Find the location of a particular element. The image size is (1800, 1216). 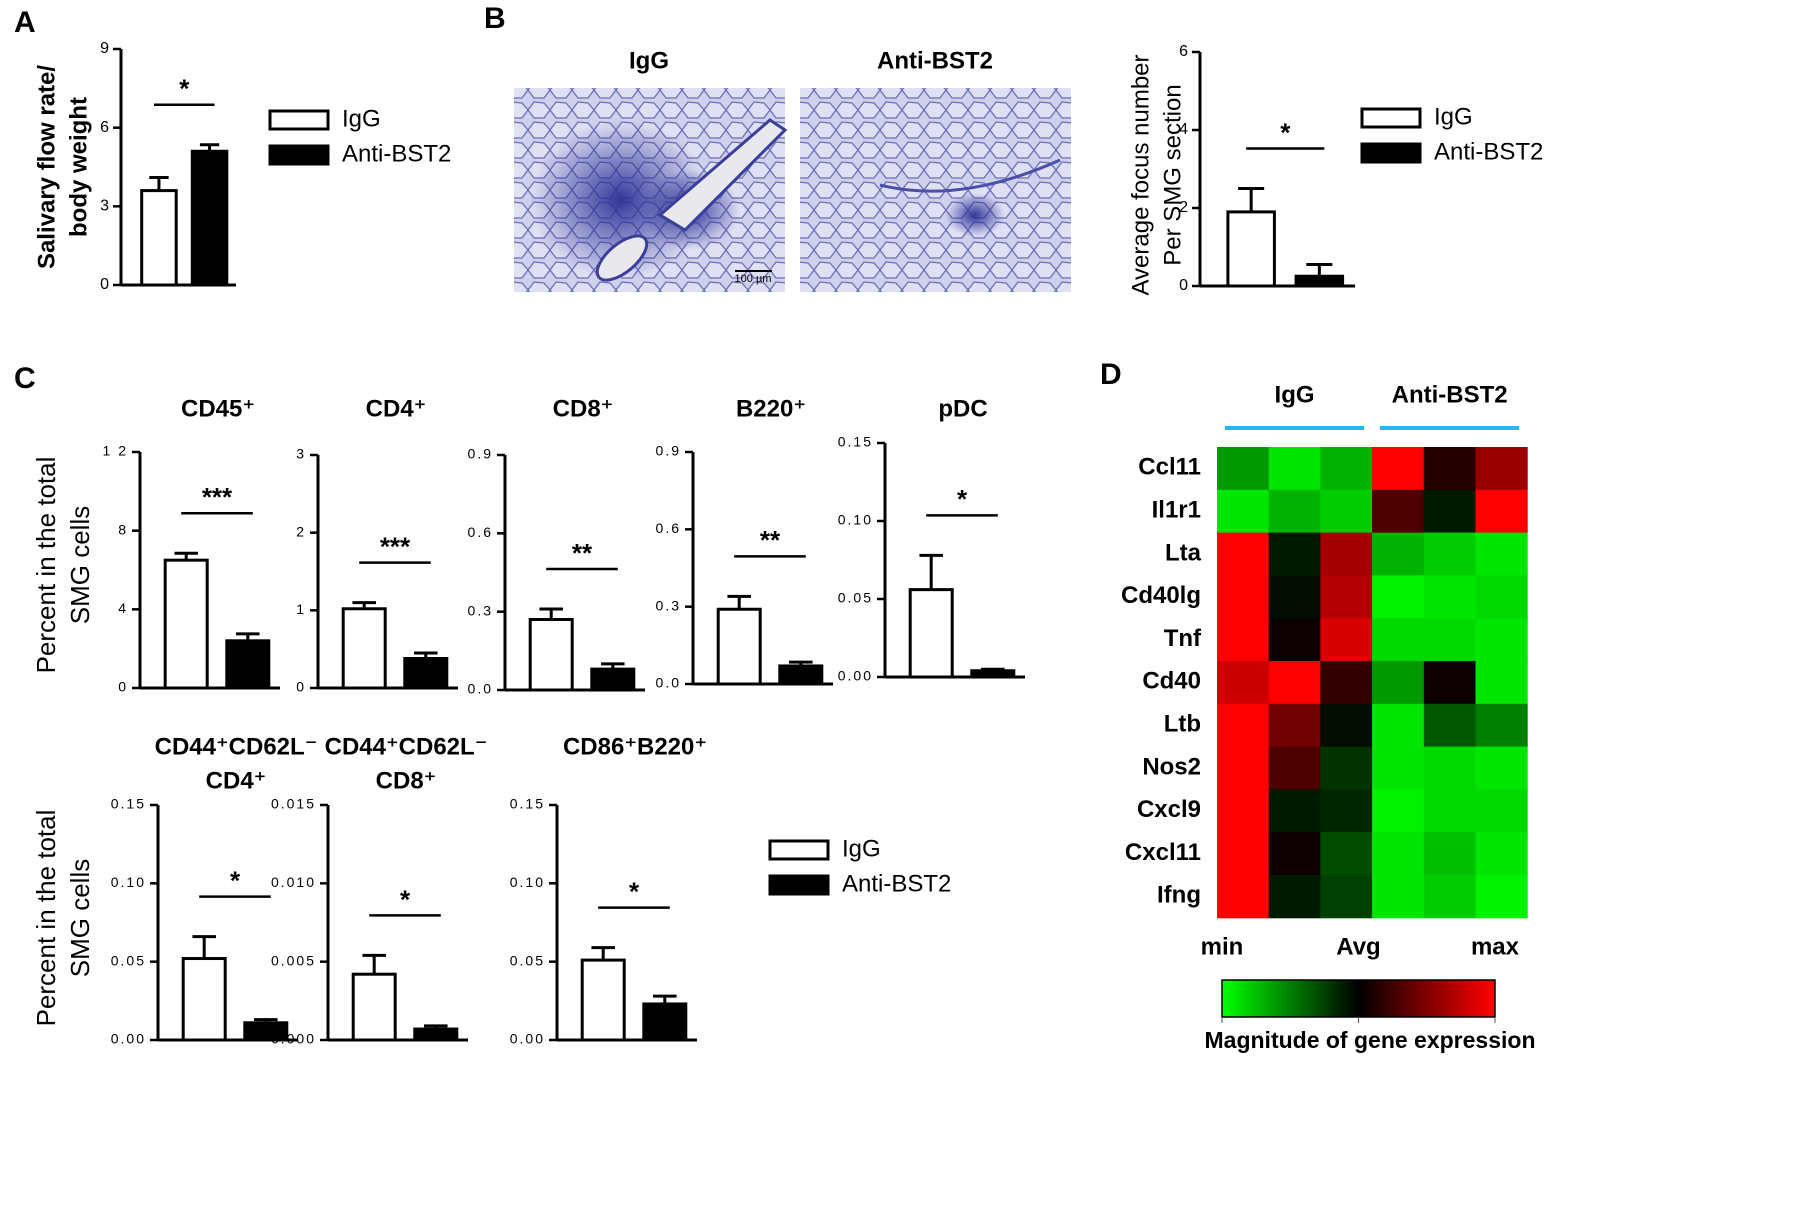

y-tick-label: 4 is located at coordinates (1183, 129).